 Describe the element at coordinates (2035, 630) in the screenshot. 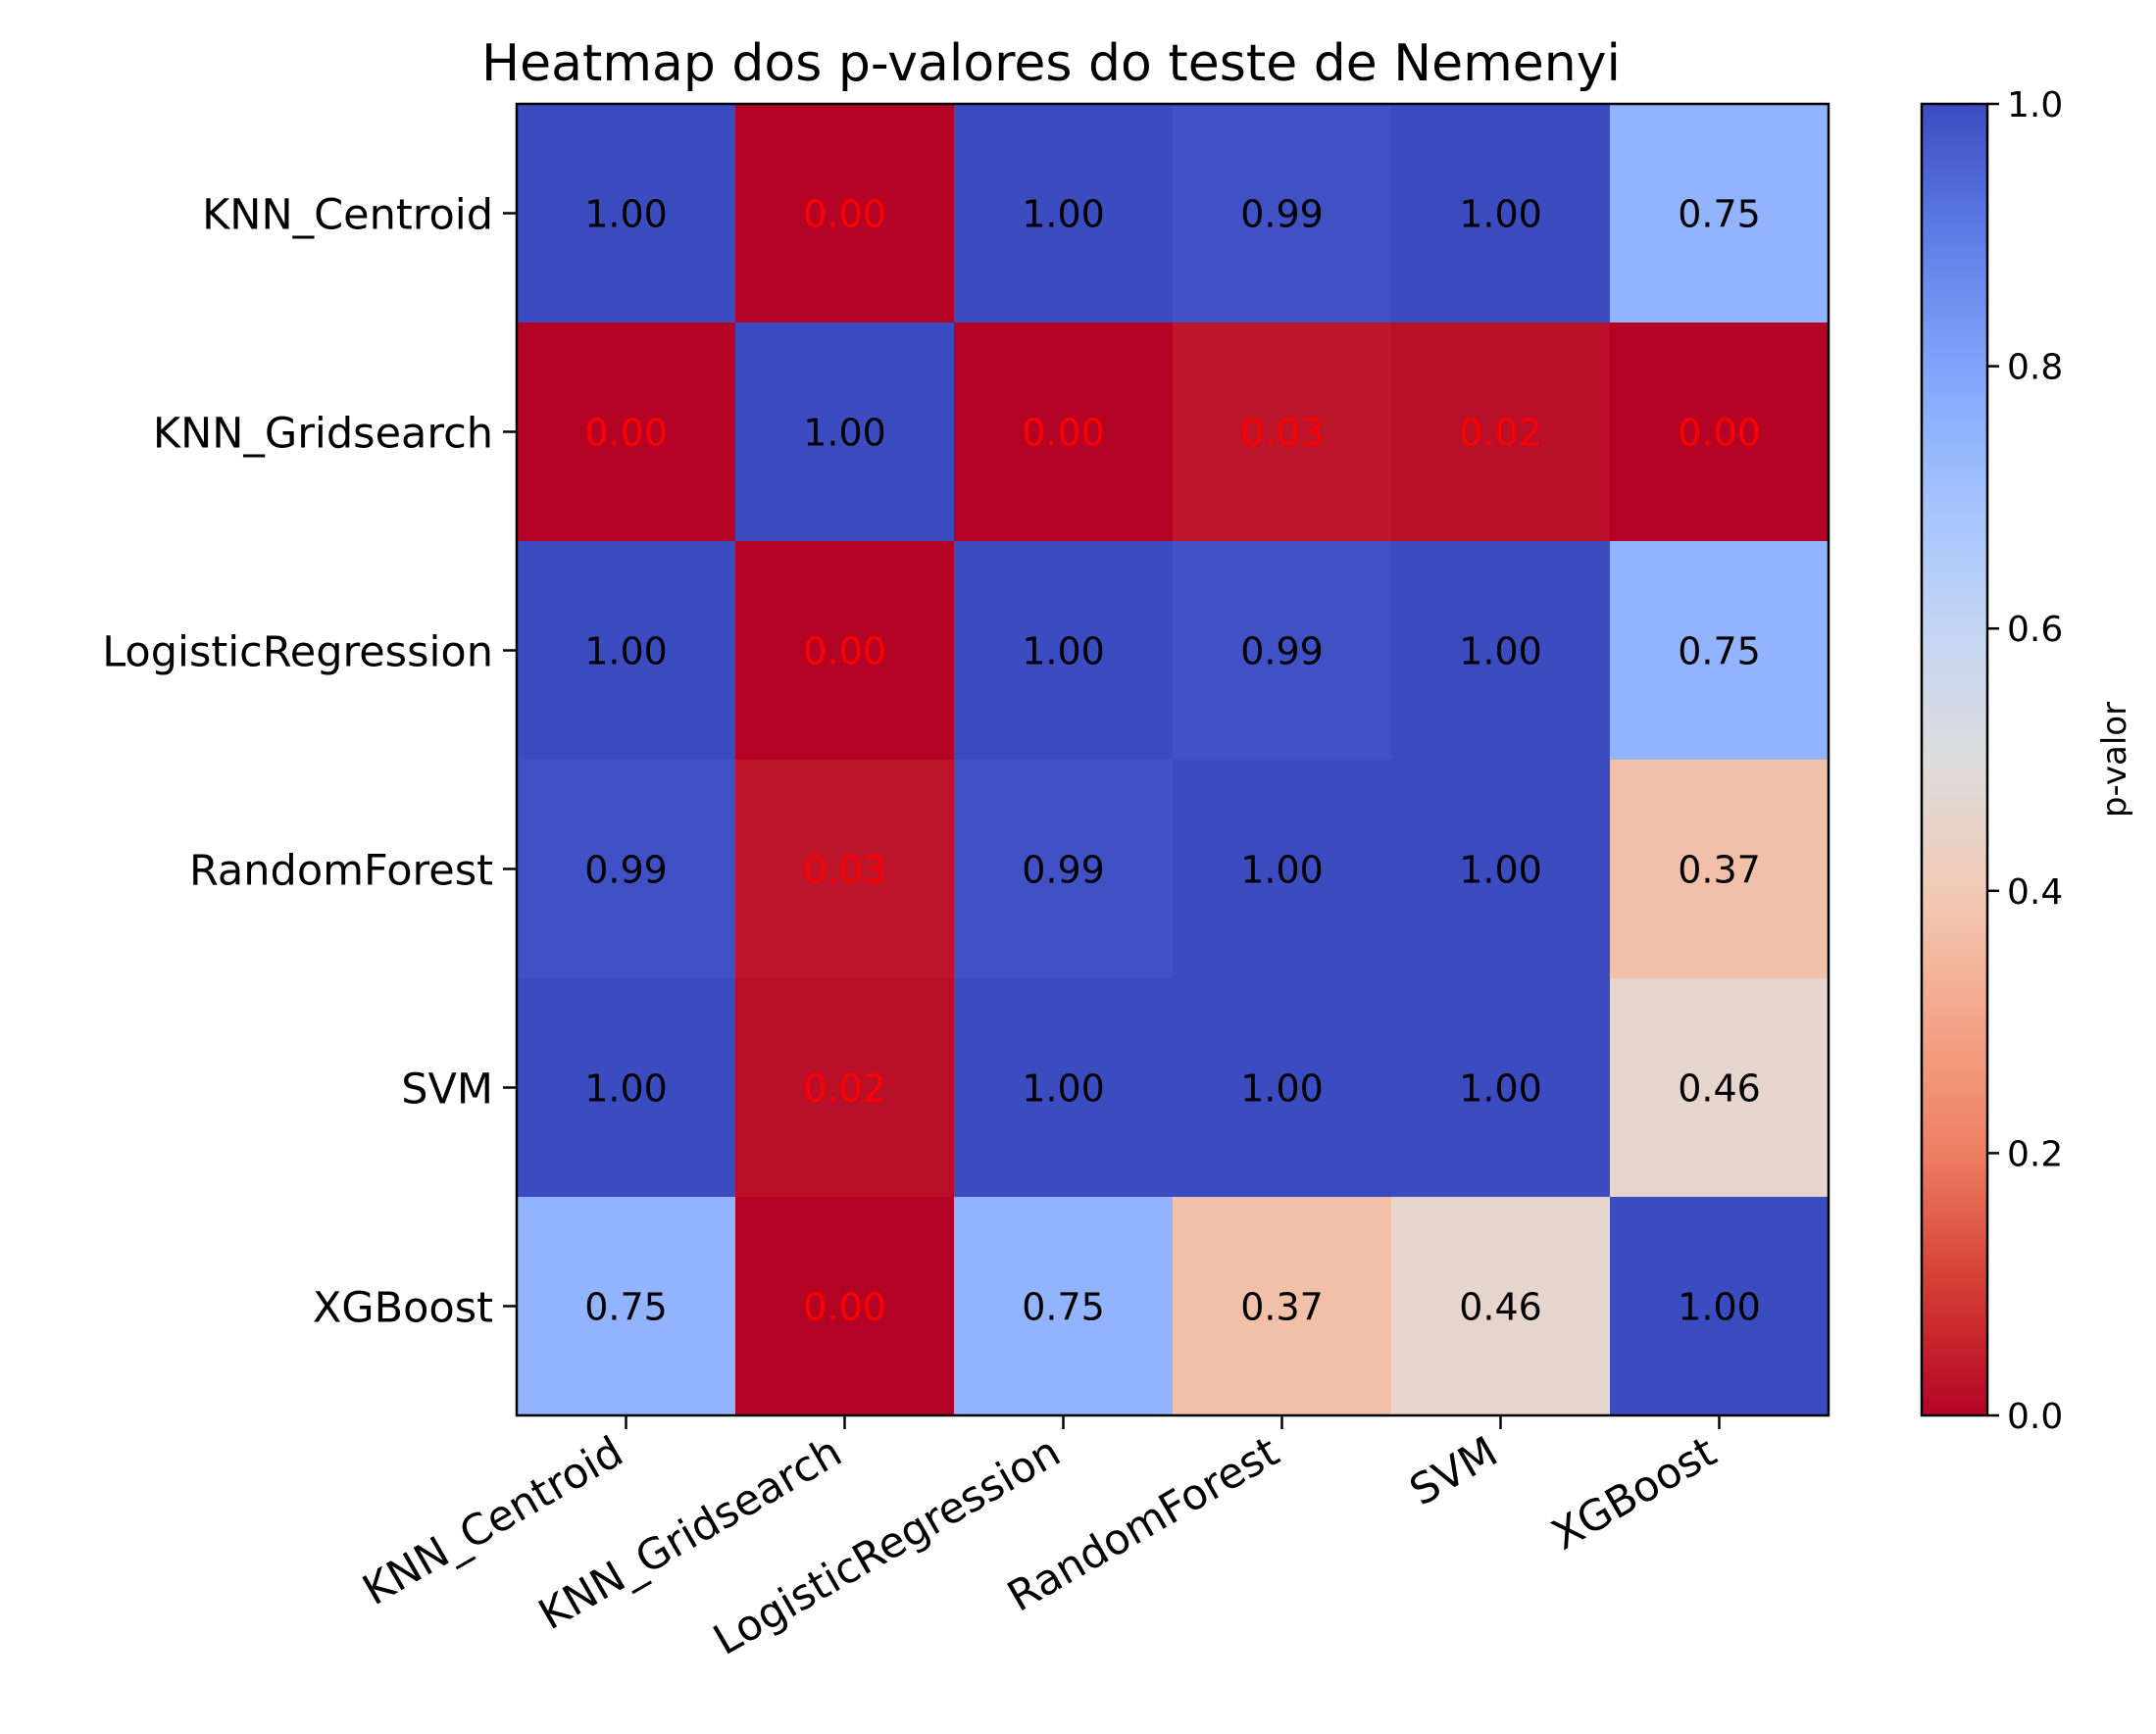

I see `colorbar-tick-label: 0.6` at that location.